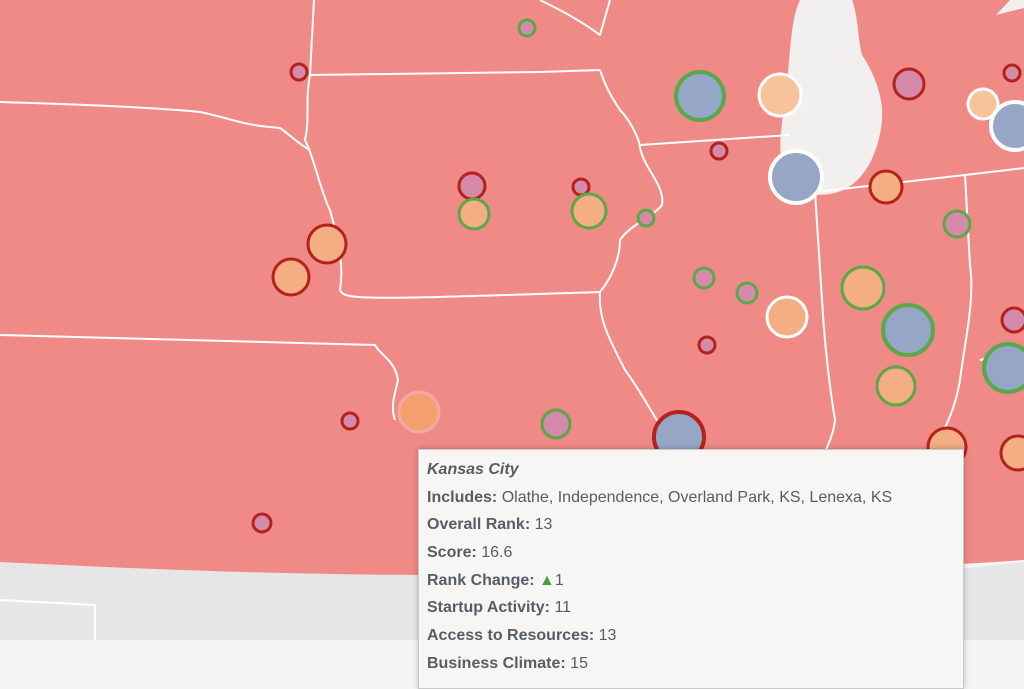  Describe the element at coordinates (497, 553) in the screenshot. I see `score-value: 16.6` at that location.